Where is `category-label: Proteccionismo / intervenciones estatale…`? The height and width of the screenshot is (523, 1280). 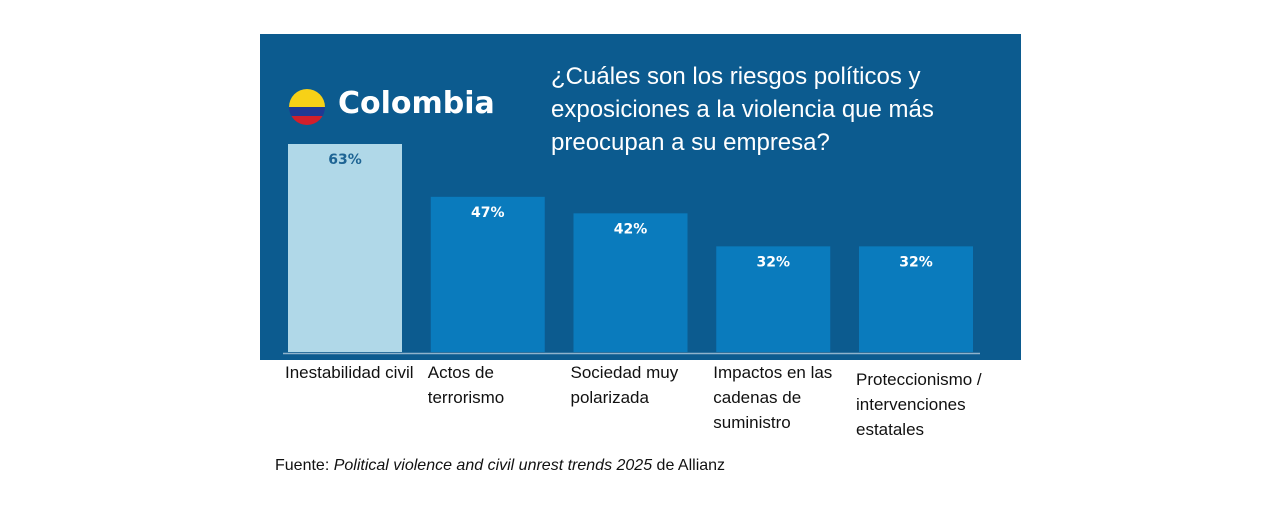
category-label: Proteccionismo / intervenciones estatale… is located at coordinates (919, 404).